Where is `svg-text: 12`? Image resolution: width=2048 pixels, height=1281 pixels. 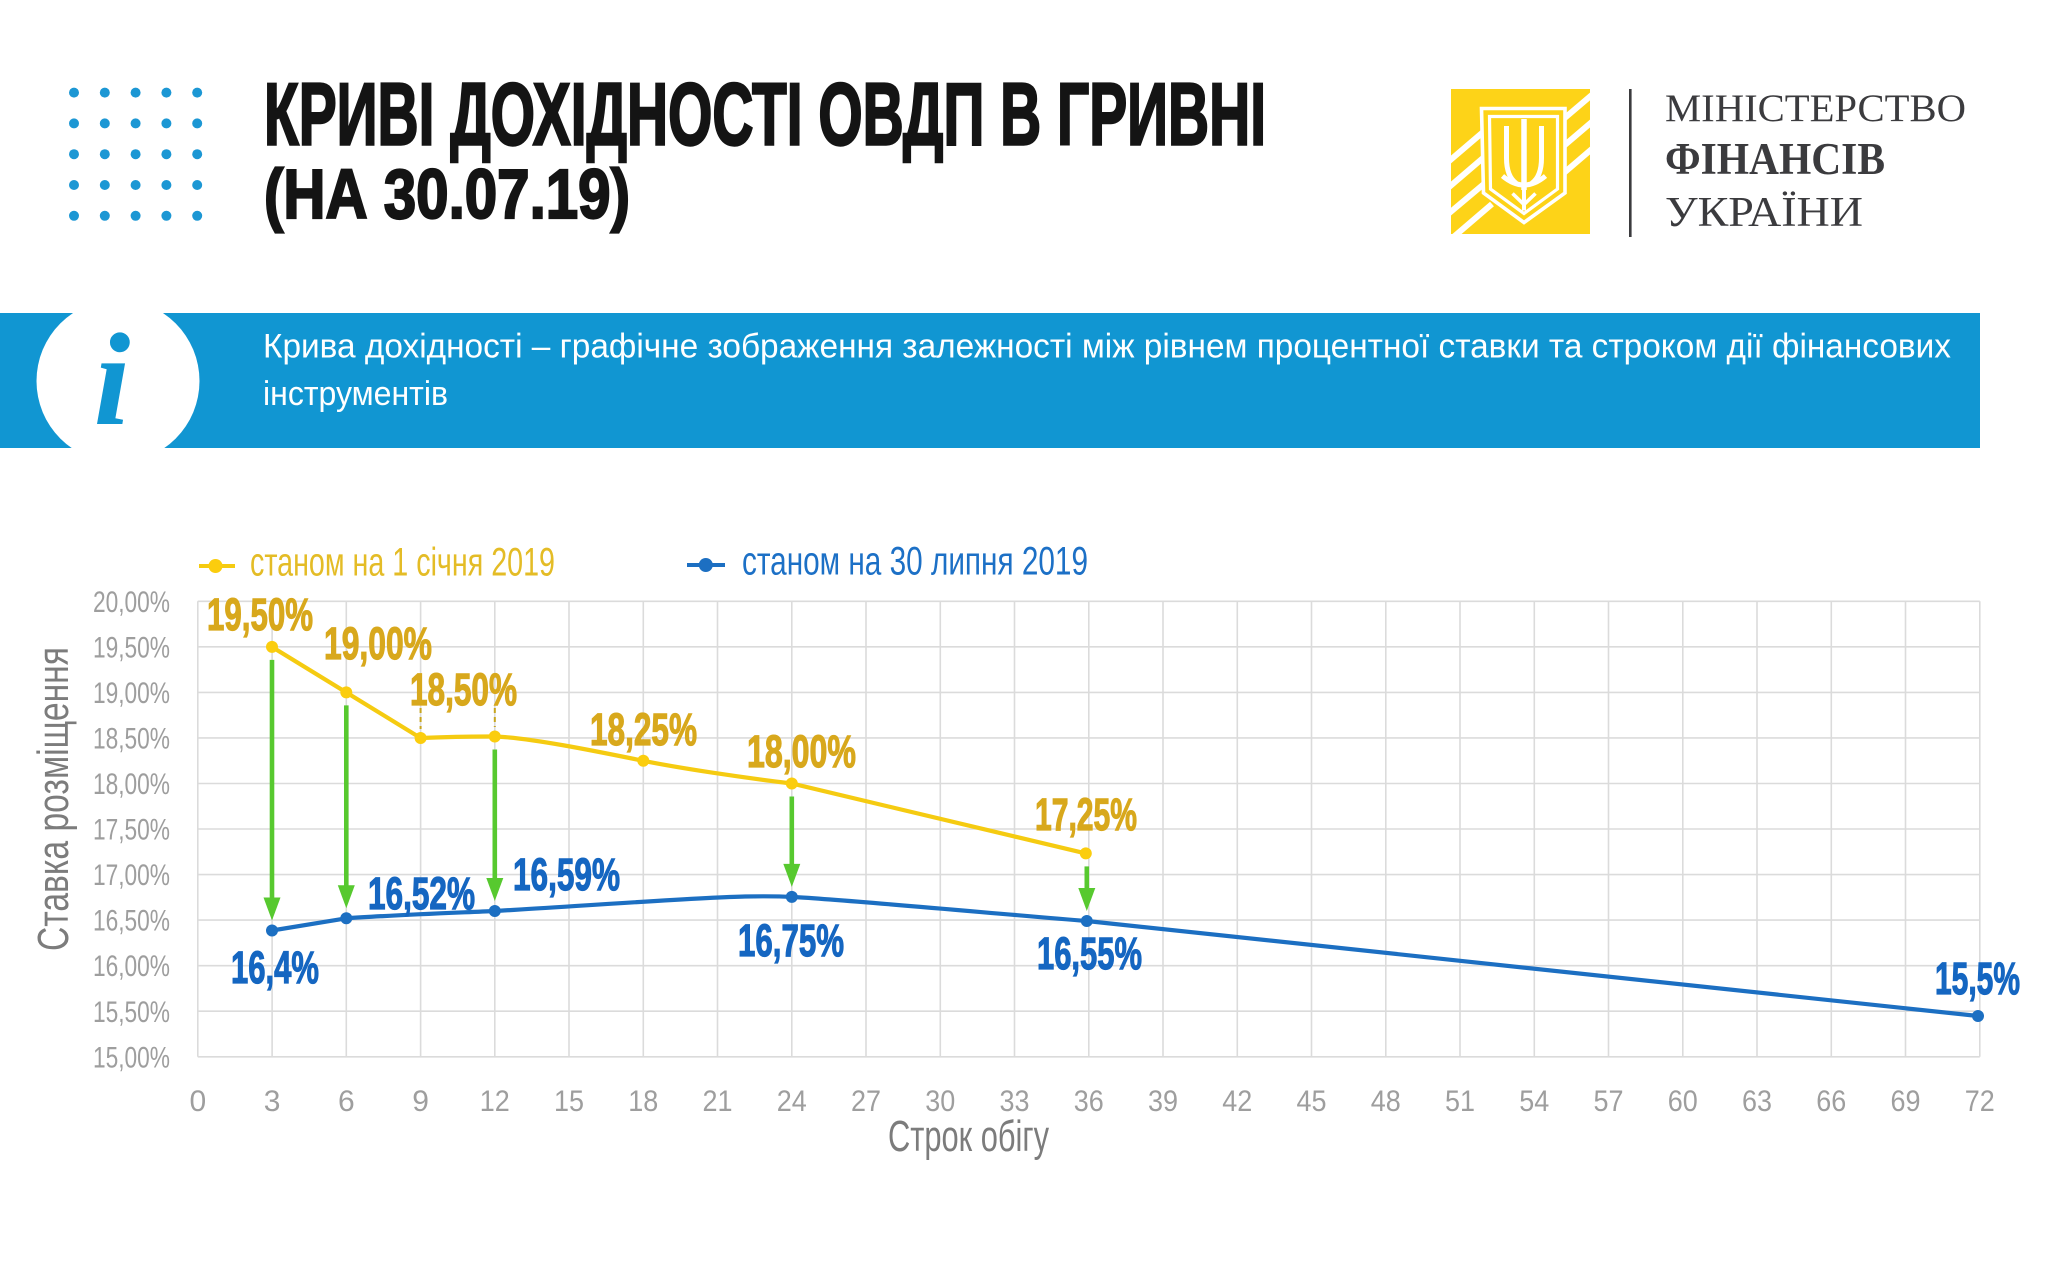
svg-text: 12 is located at coordinates (495, 1101).